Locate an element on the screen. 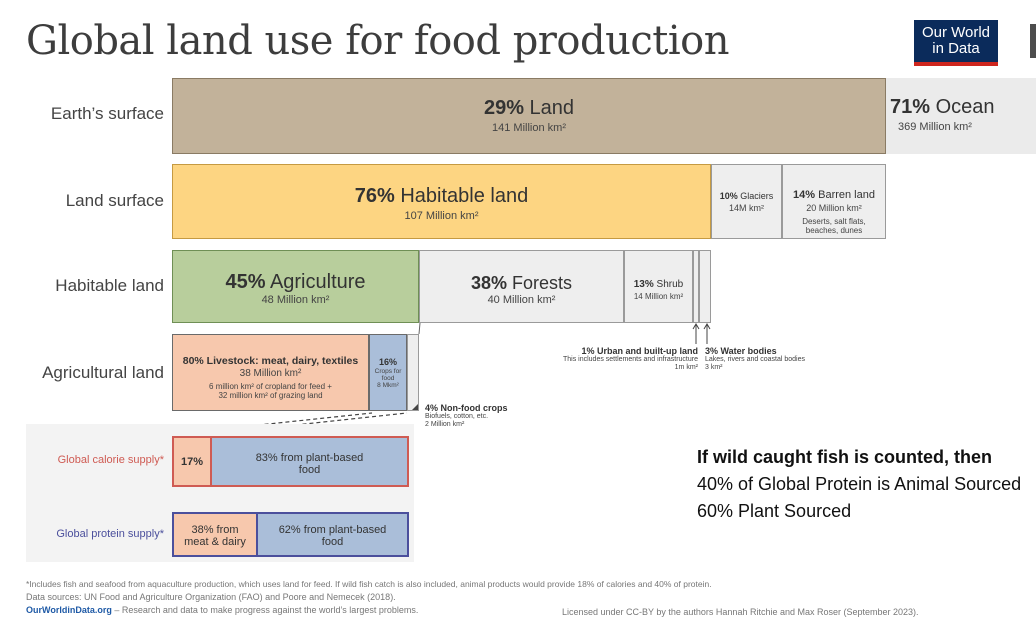  ocean-box: 71% Ocean 369 Million km² is located at coordinates (961, 116).